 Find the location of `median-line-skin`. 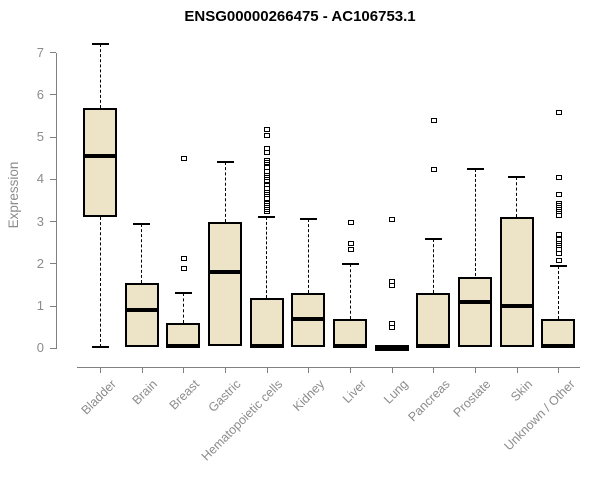

median-line-skin is located at coordinates (516, 306).